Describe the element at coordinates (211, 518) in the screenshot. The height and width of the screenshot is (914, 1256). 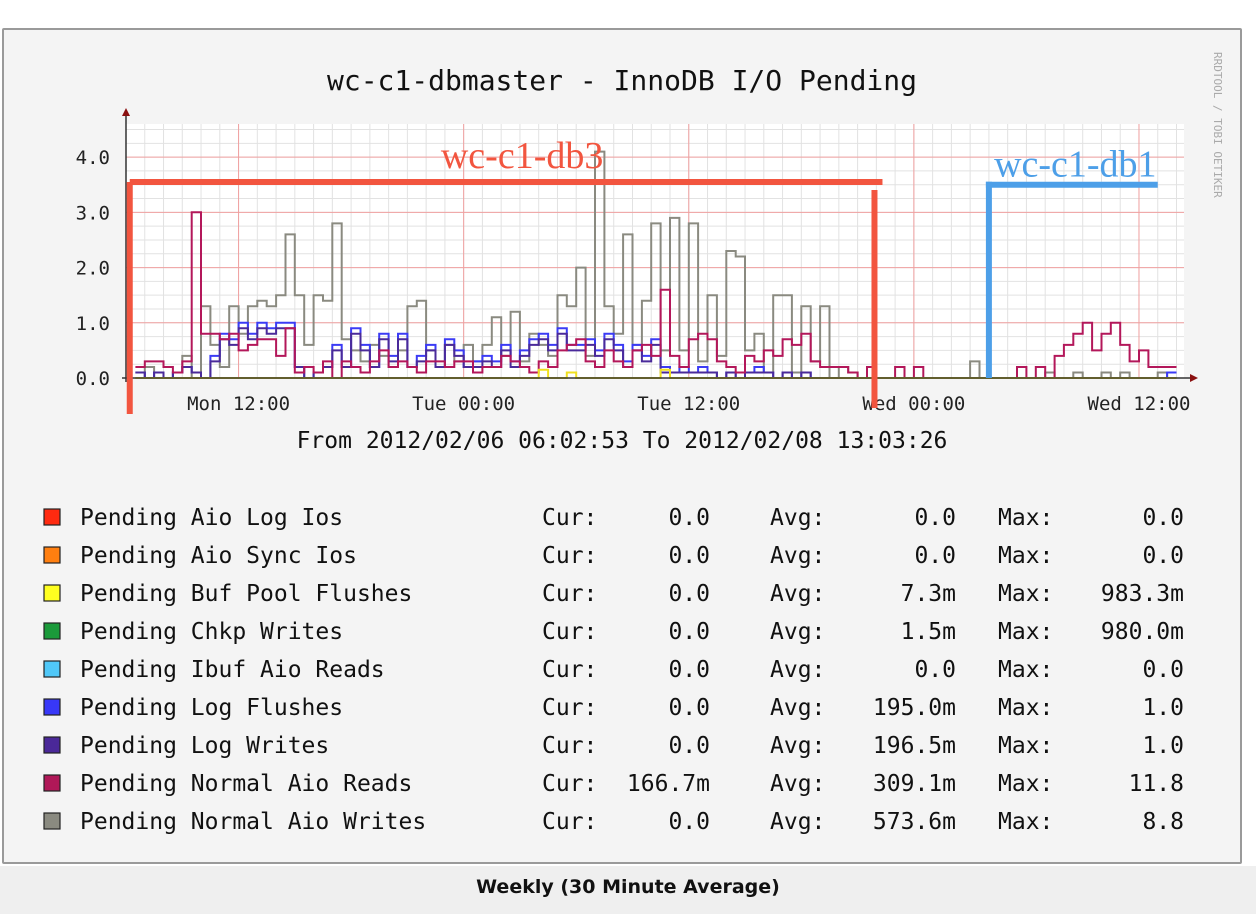
I see `legend-label: Pending Aio Log Ios` at that location.